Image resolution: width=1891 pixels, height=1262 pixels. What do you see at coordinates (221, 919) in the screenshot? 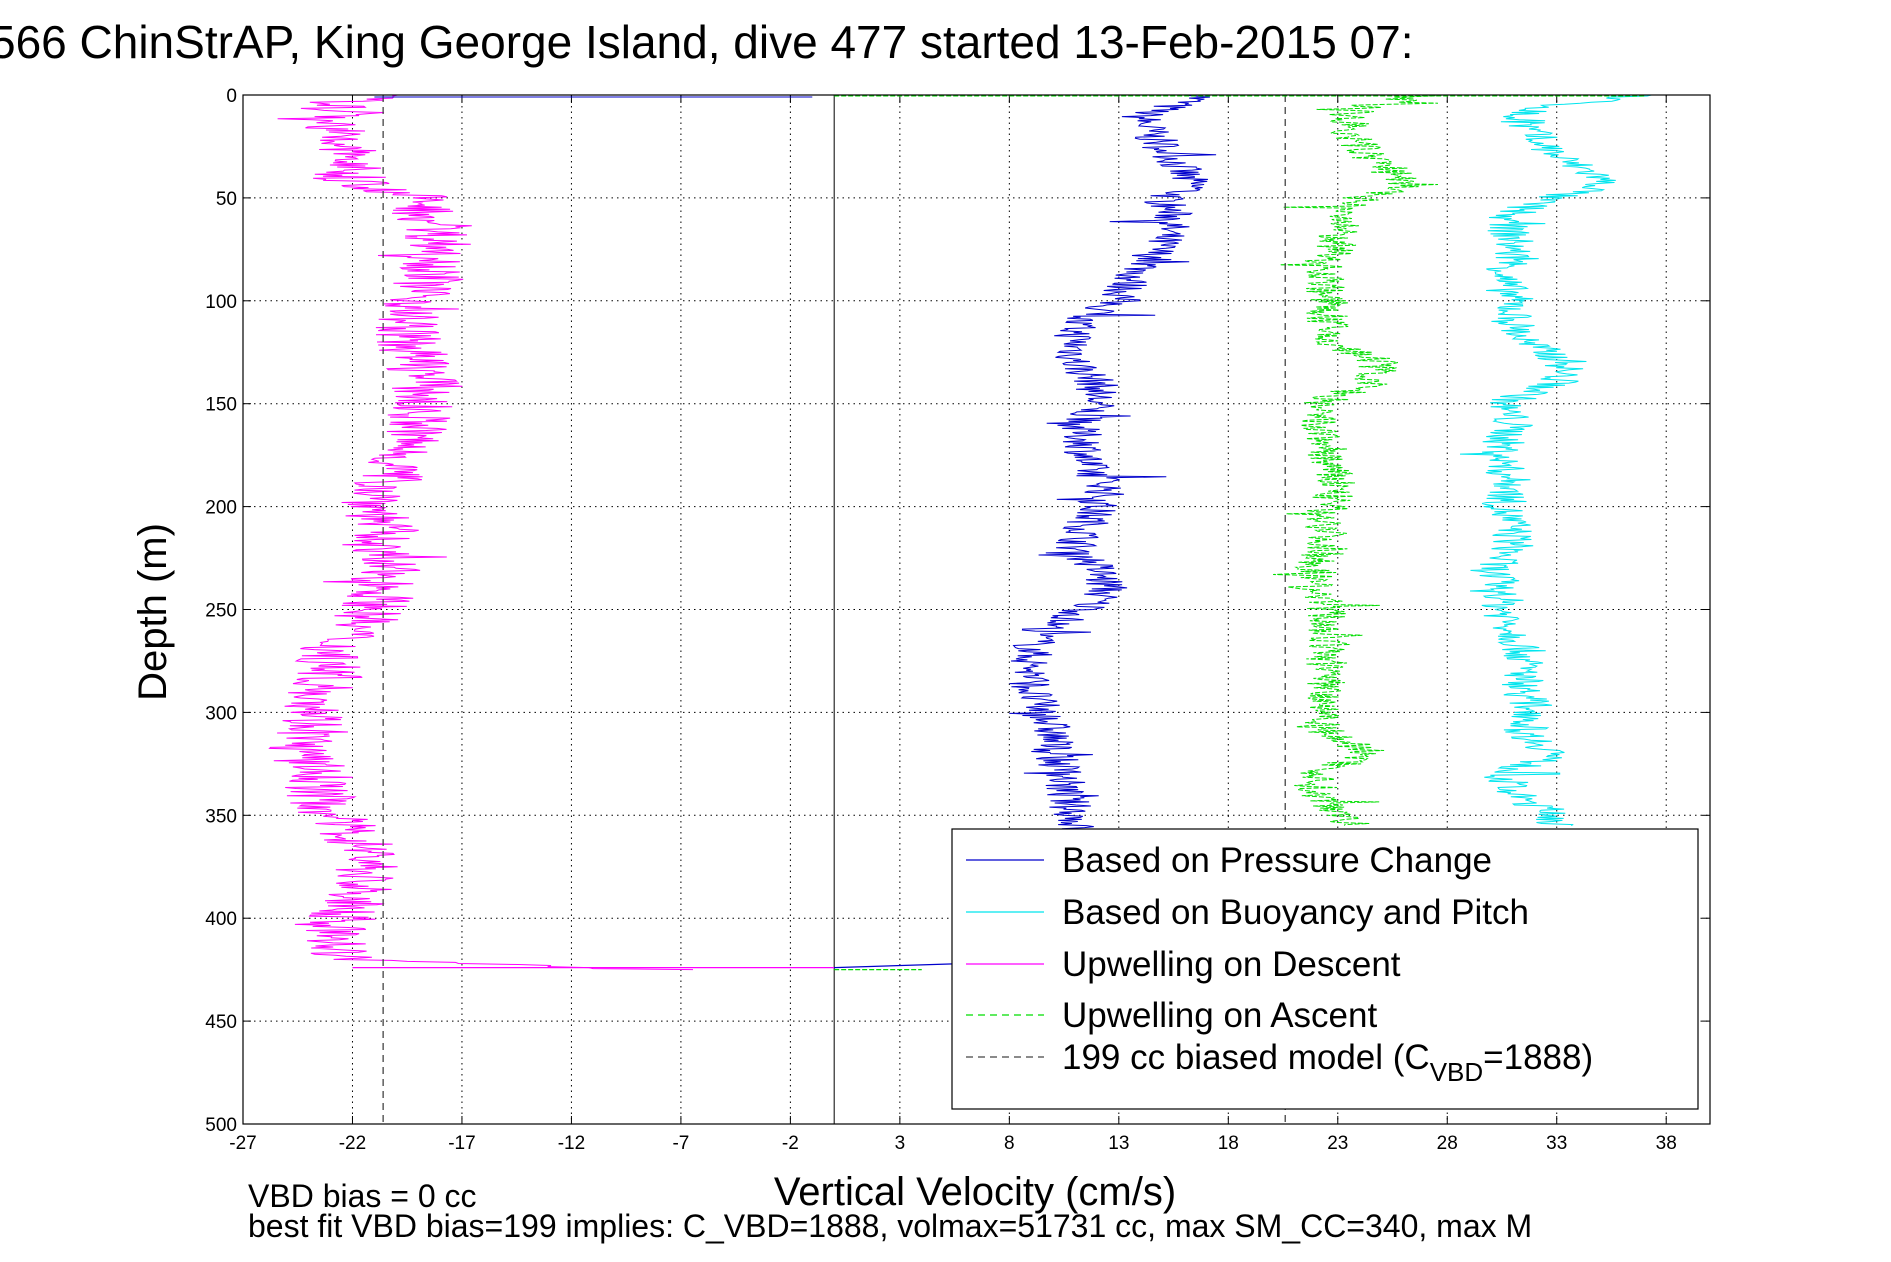
I see `y-tick-label: 400` at bounding box center [221, 919].